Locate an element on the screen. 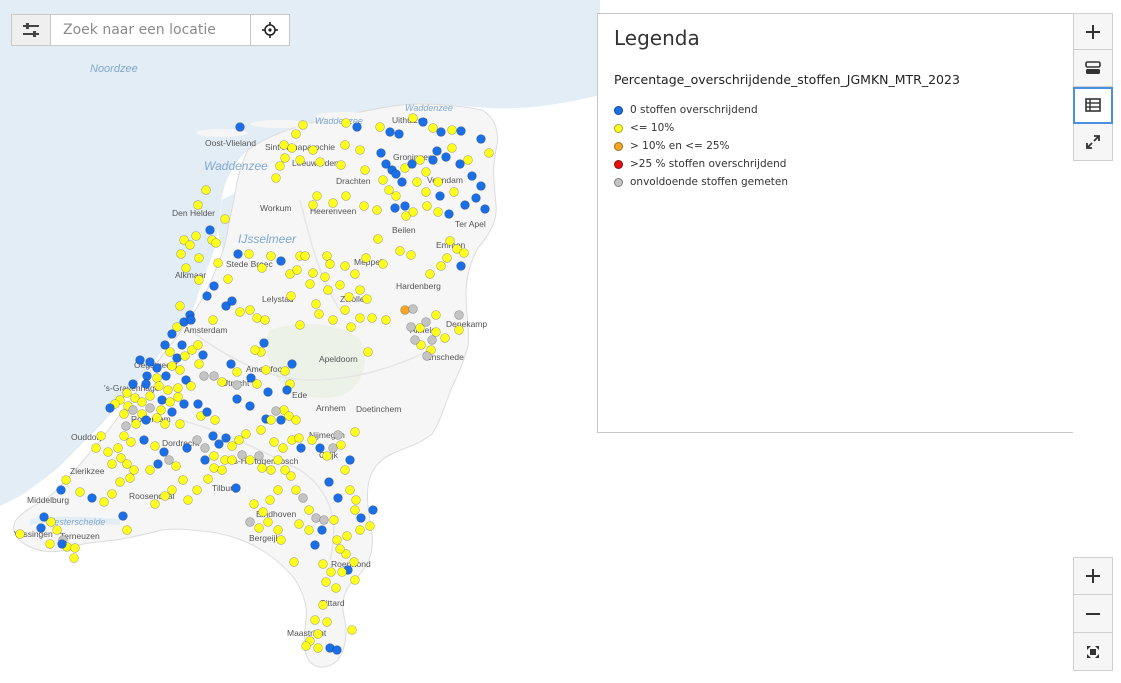 The width and height of the screenshot is (1121, 683). filter-button is located at coordinates (31, 30).